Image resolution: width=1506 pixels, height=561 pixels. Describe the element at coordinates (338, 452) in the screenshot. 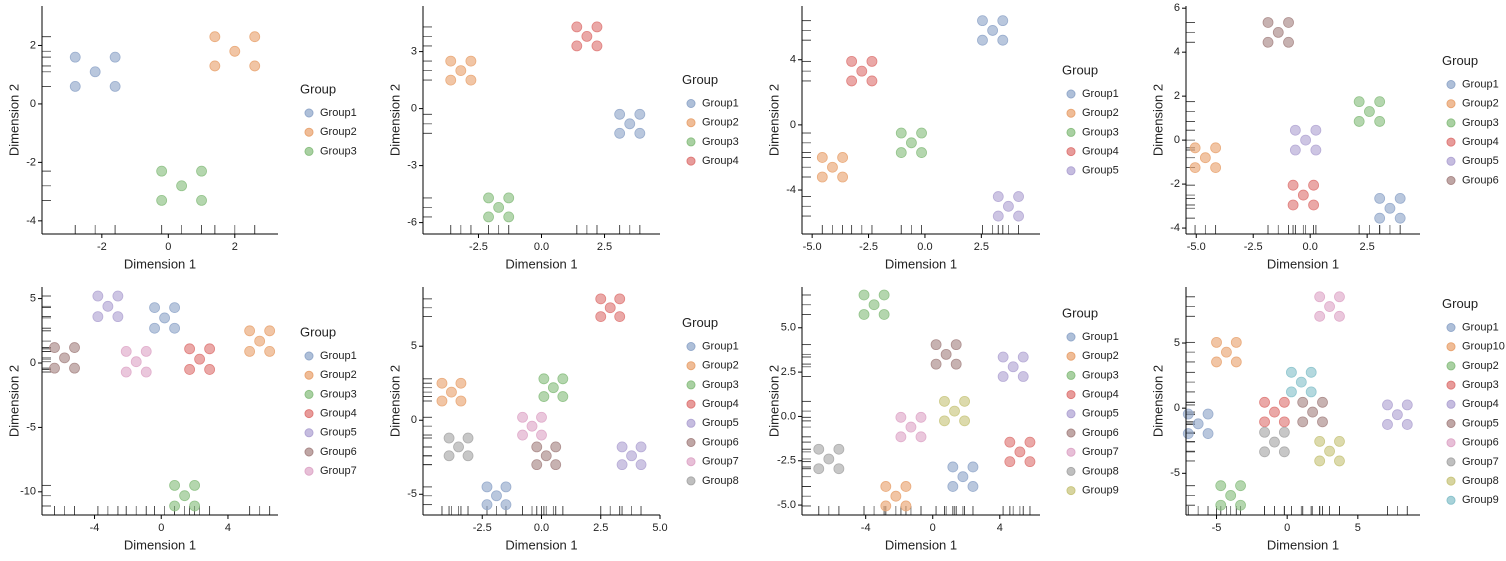

I see `legend-label: Group6` at that location.